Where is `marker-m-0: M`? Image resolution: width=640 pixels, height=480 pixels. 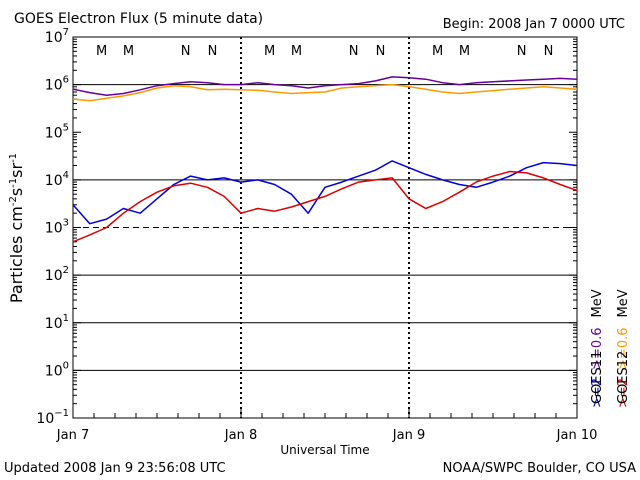 marker-m-0: M is located at coordinates (101, 51).